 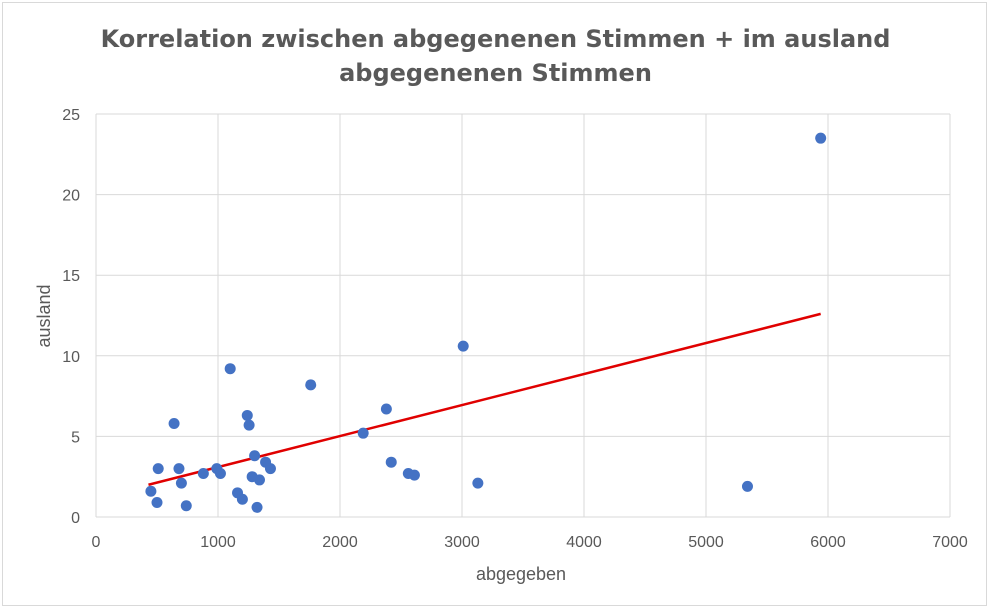 What do you see at coordinates (340, 542) in the screenshot?
I see `x-tick-label: 2000` at bounding box center [340, 542].